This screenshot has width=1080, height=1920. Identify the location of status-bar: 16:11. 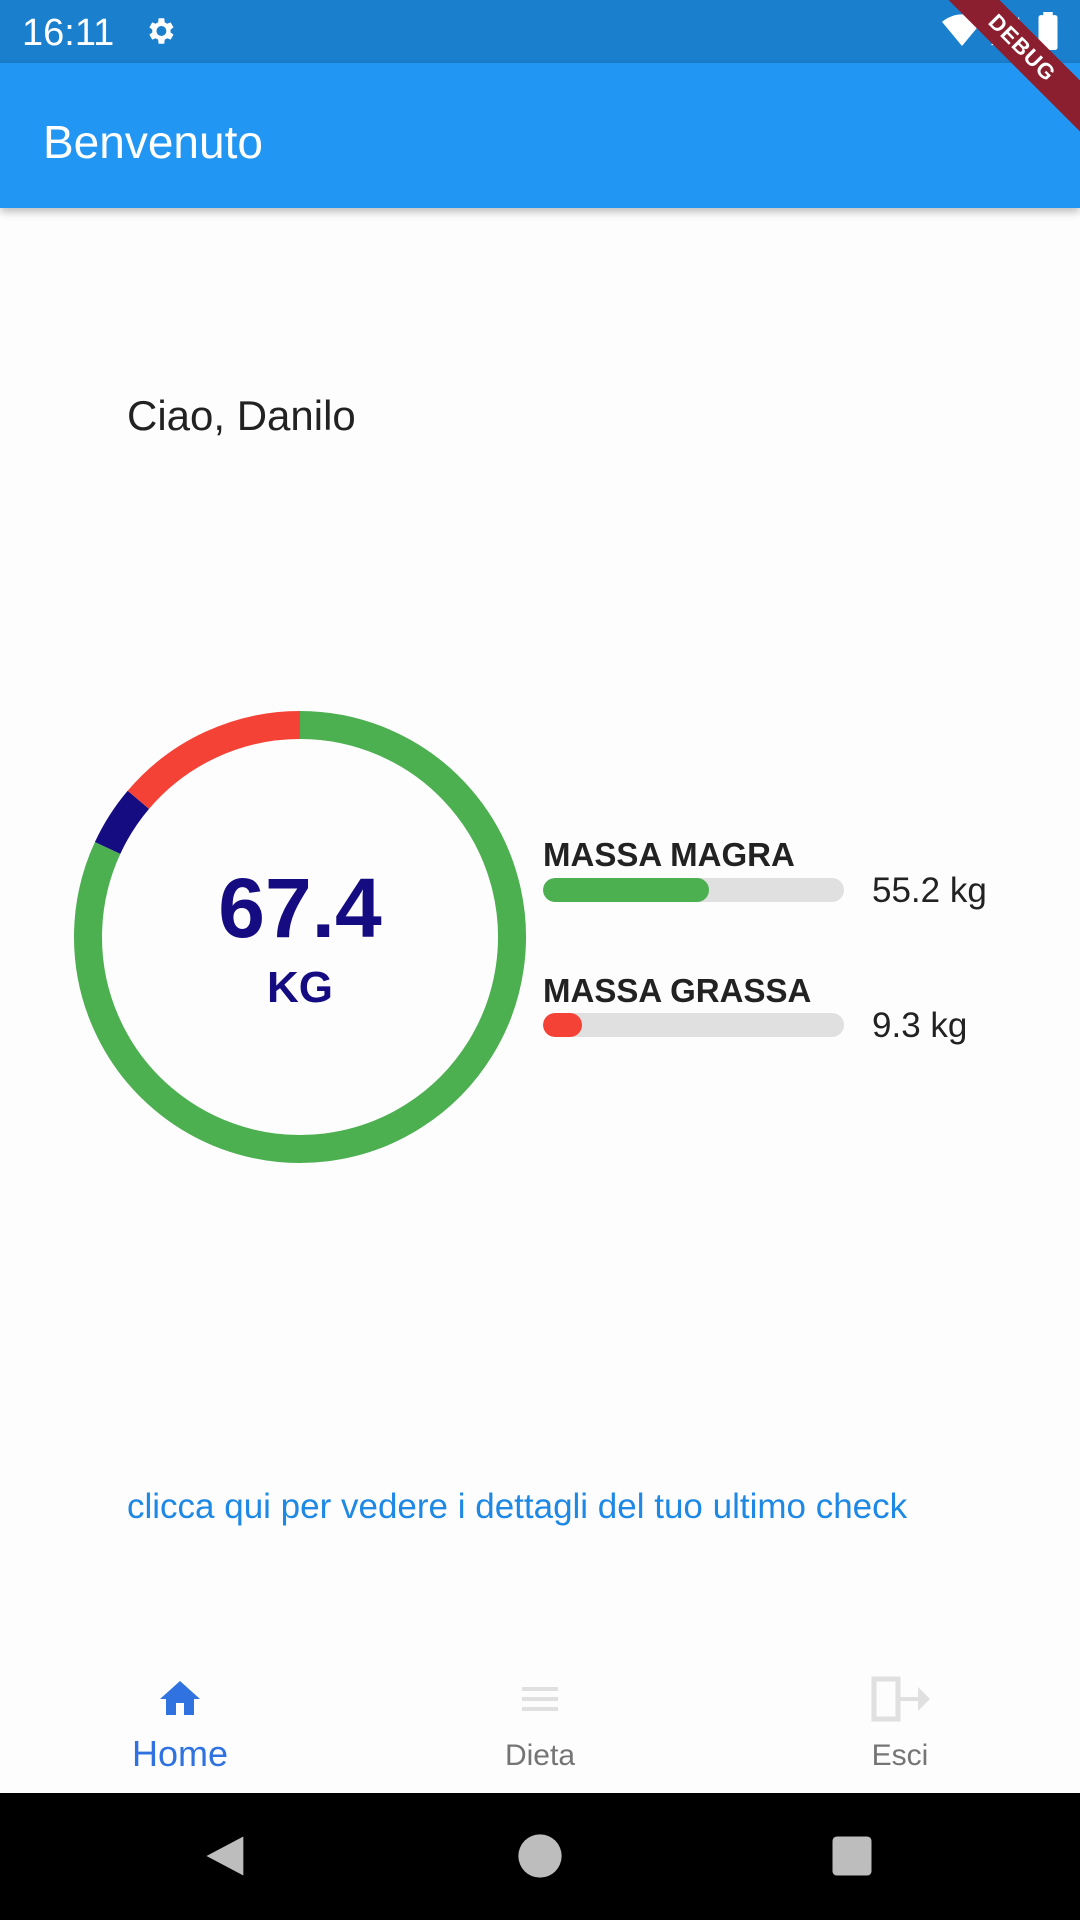
(540, 31).